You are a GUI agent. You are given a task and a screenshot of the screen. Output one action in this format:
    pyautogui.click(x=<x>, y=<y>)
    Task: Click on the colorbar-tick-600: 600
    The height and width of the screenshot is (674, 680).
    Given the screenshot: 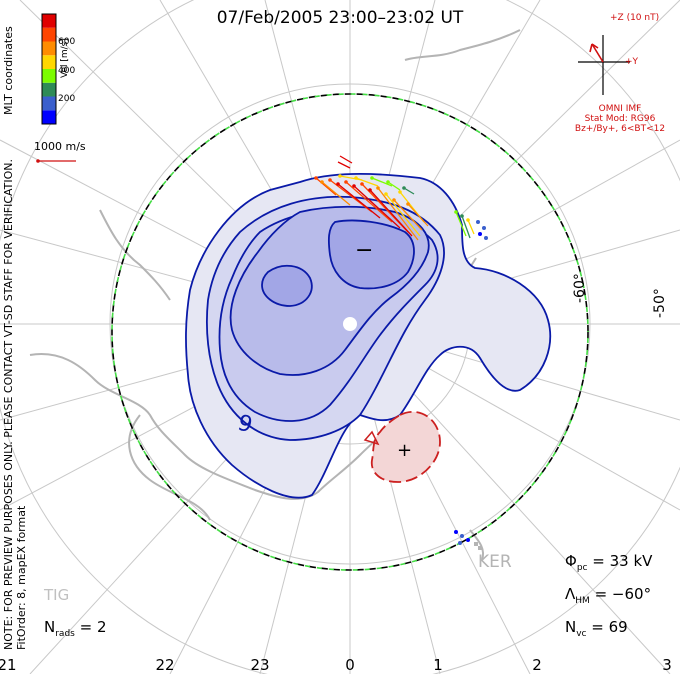 What is the action you would take?
    pyautogui.click(x=67, y=42)
    